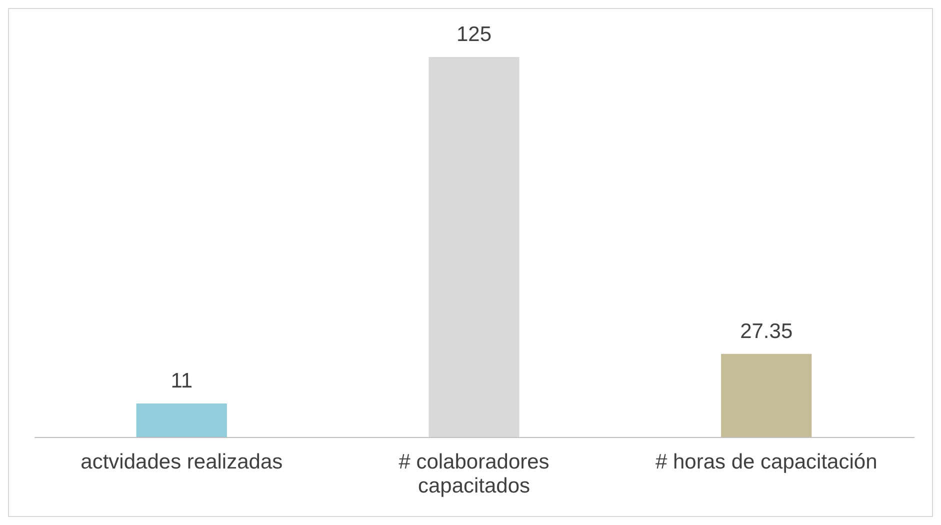  I want to click on x-tick-label: actvidades realizadas, so click(181, 462).